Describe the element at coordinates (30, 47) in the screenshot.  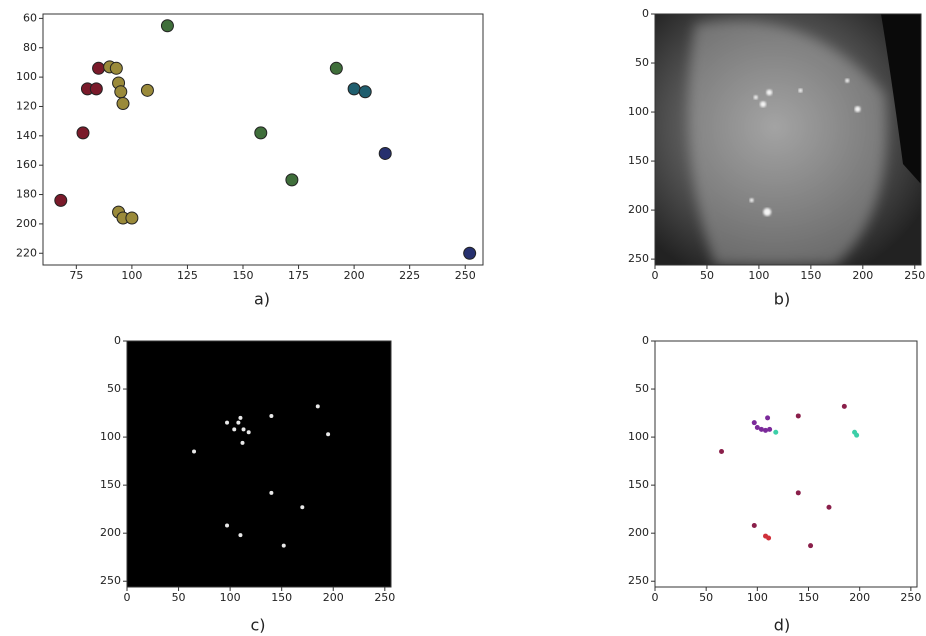
I see `y-tick-label: 80` at that location.